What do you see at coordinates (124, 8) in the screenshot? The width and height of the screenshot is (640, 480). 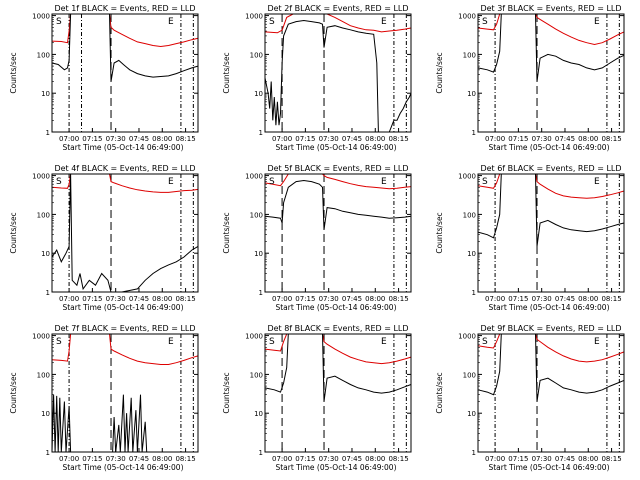 I see `panel-title: Det 1f BLACK = Events, RED = LLD` at bounding box center [124, 8].